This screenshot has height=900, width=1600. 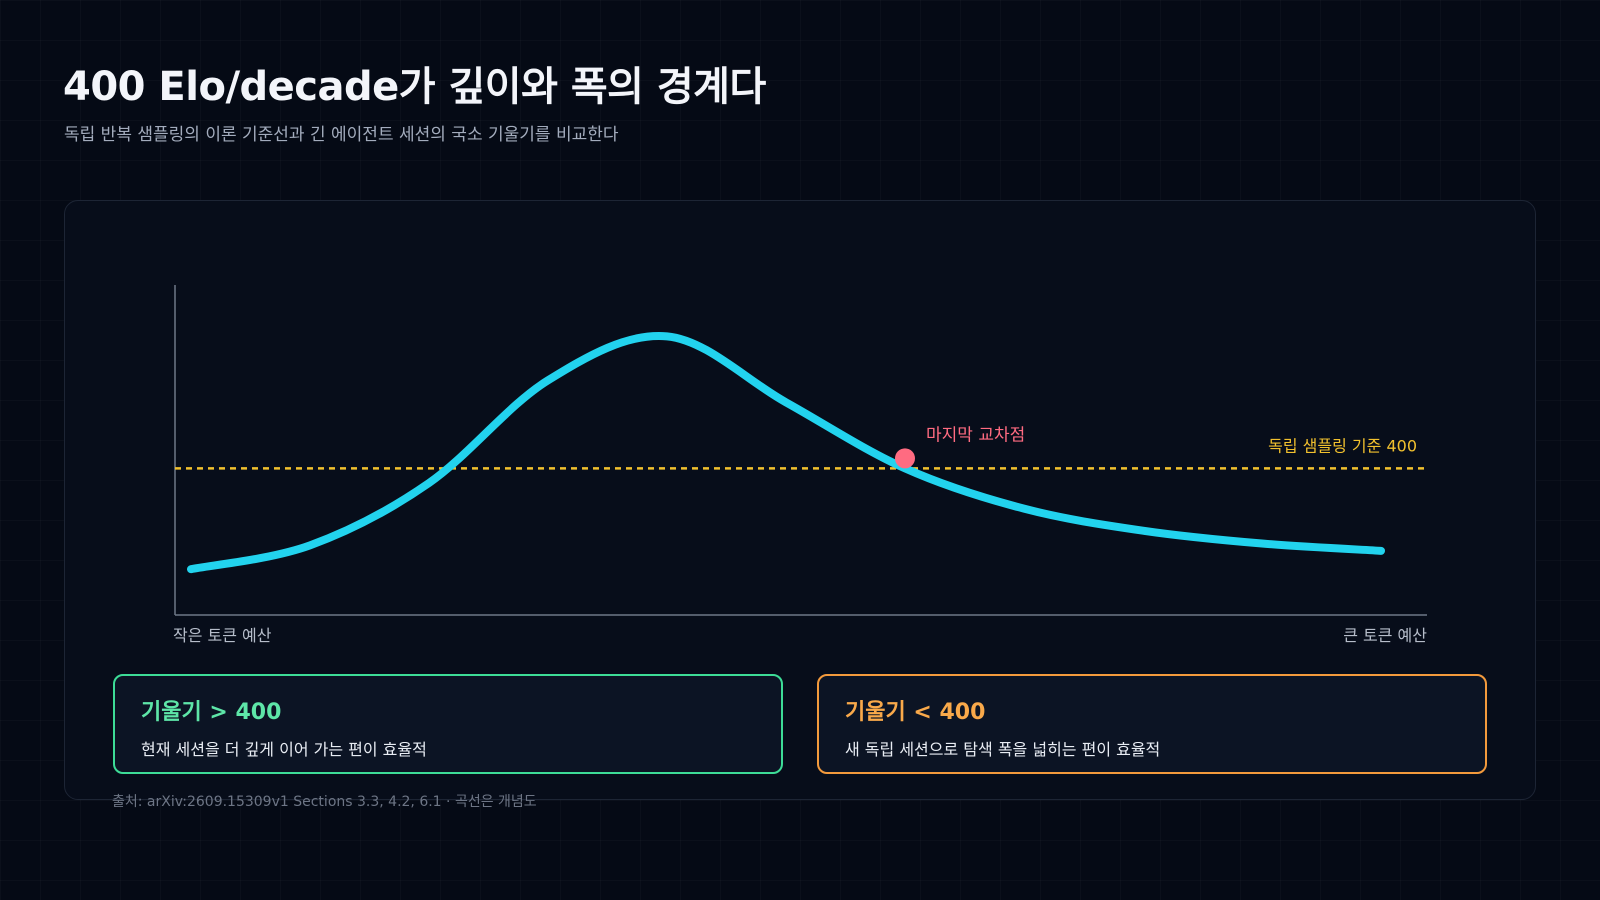 I want to click on page-title: 400 Elo/decade가 깊이와 폭의 경계다, so click(x=414, y=87).